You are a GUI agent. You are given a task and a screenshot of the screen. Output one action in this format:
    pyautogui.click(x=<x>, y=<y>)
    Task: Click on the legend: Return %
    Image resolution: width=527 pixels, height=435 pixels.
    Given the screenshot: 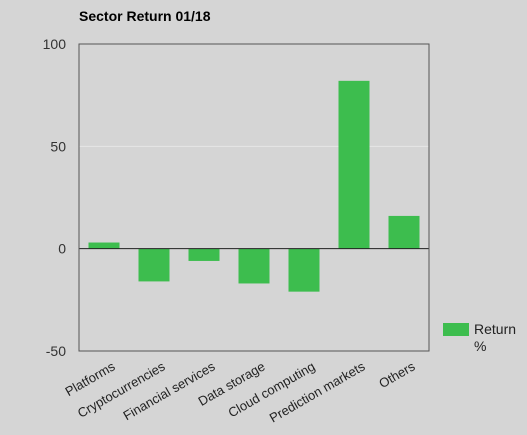 What is the action you would take?
    pyautogui.click(x=479, y=337)
    